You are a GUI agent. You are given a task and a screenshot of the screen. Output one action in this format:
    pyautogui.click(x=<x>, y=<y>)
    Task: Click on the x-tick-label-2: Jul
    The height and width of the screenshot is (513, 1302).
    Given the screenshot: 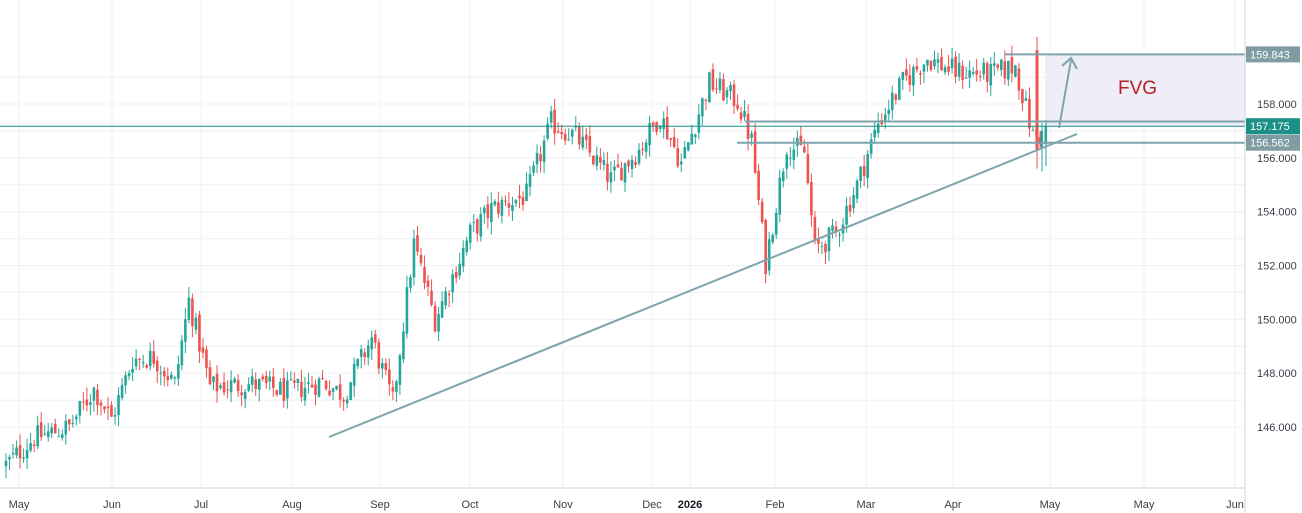 What is the action you would take?
    pyautogui.click(x=201, y=505)
    